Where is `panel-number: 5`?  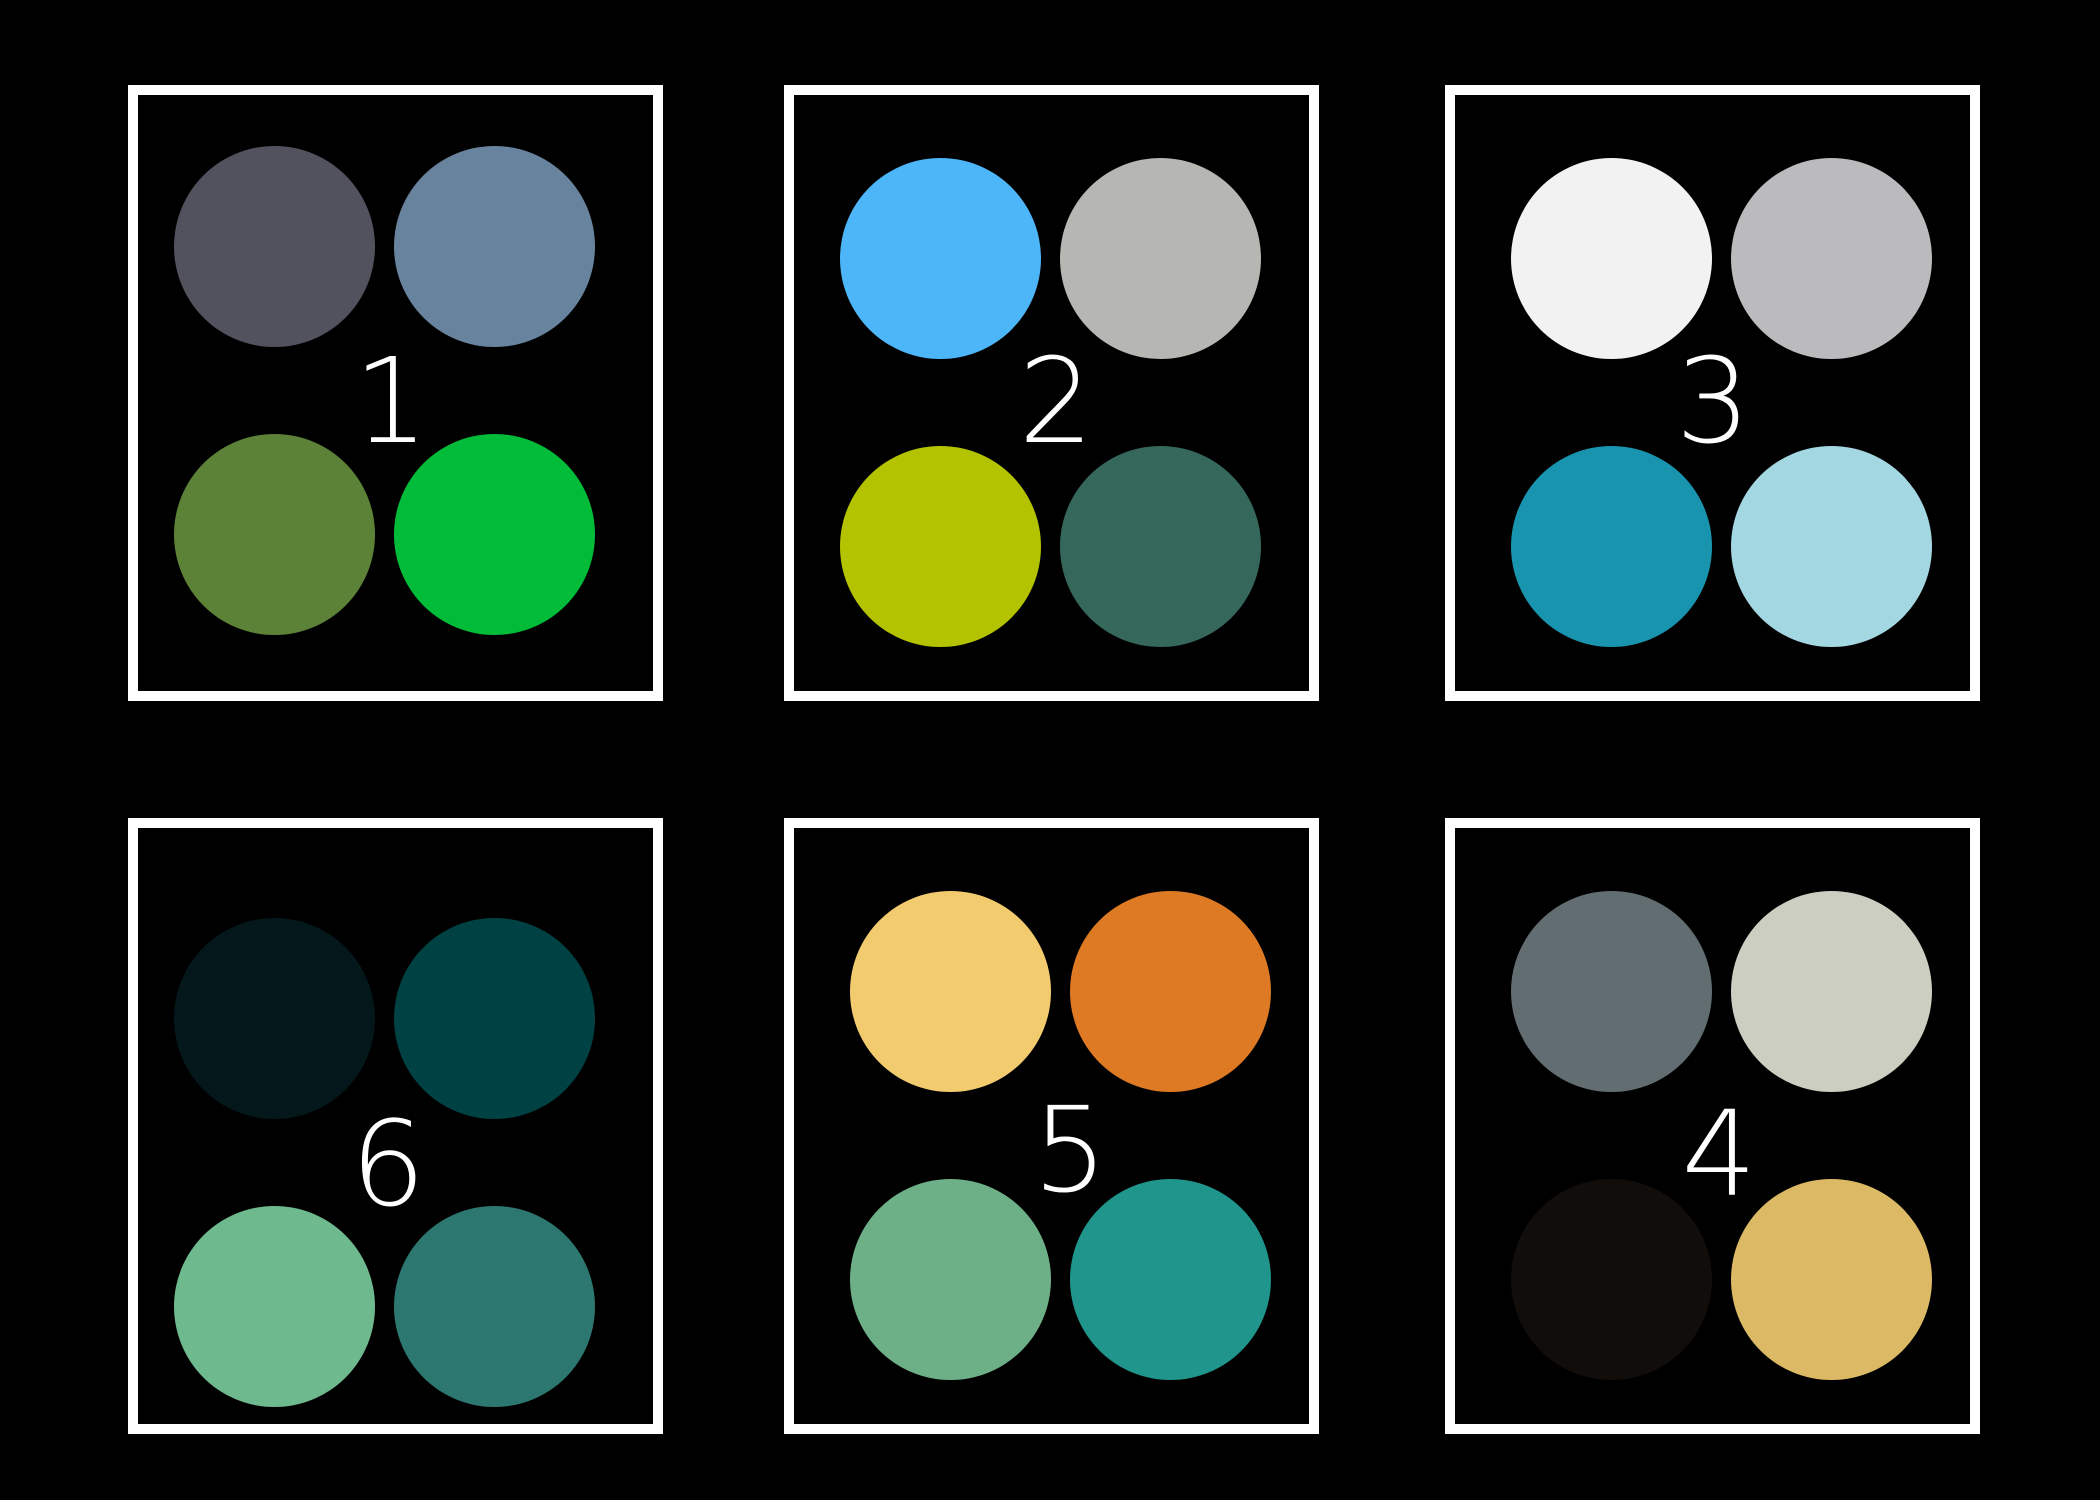
panel-number: 5 is located at coordinates (1070, 1150).